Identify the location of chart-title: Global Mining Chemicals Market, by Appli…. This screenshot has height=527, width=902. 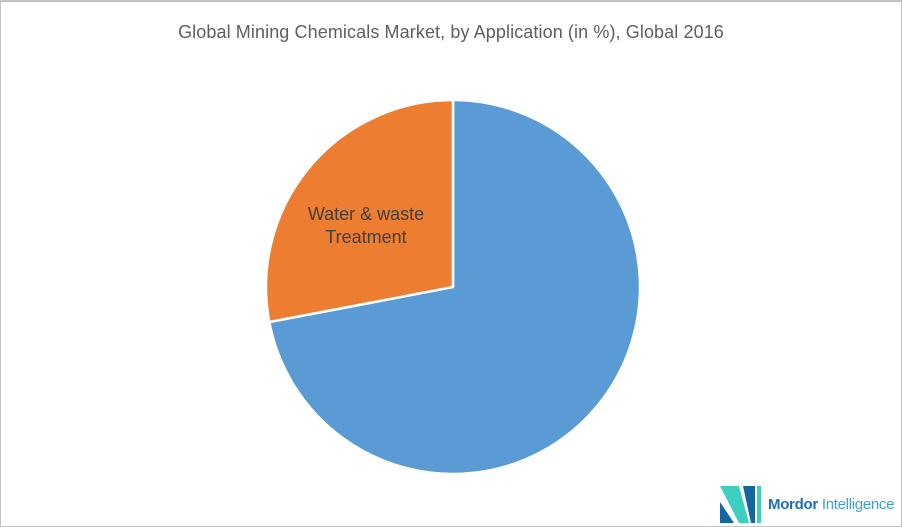
(451, 32).